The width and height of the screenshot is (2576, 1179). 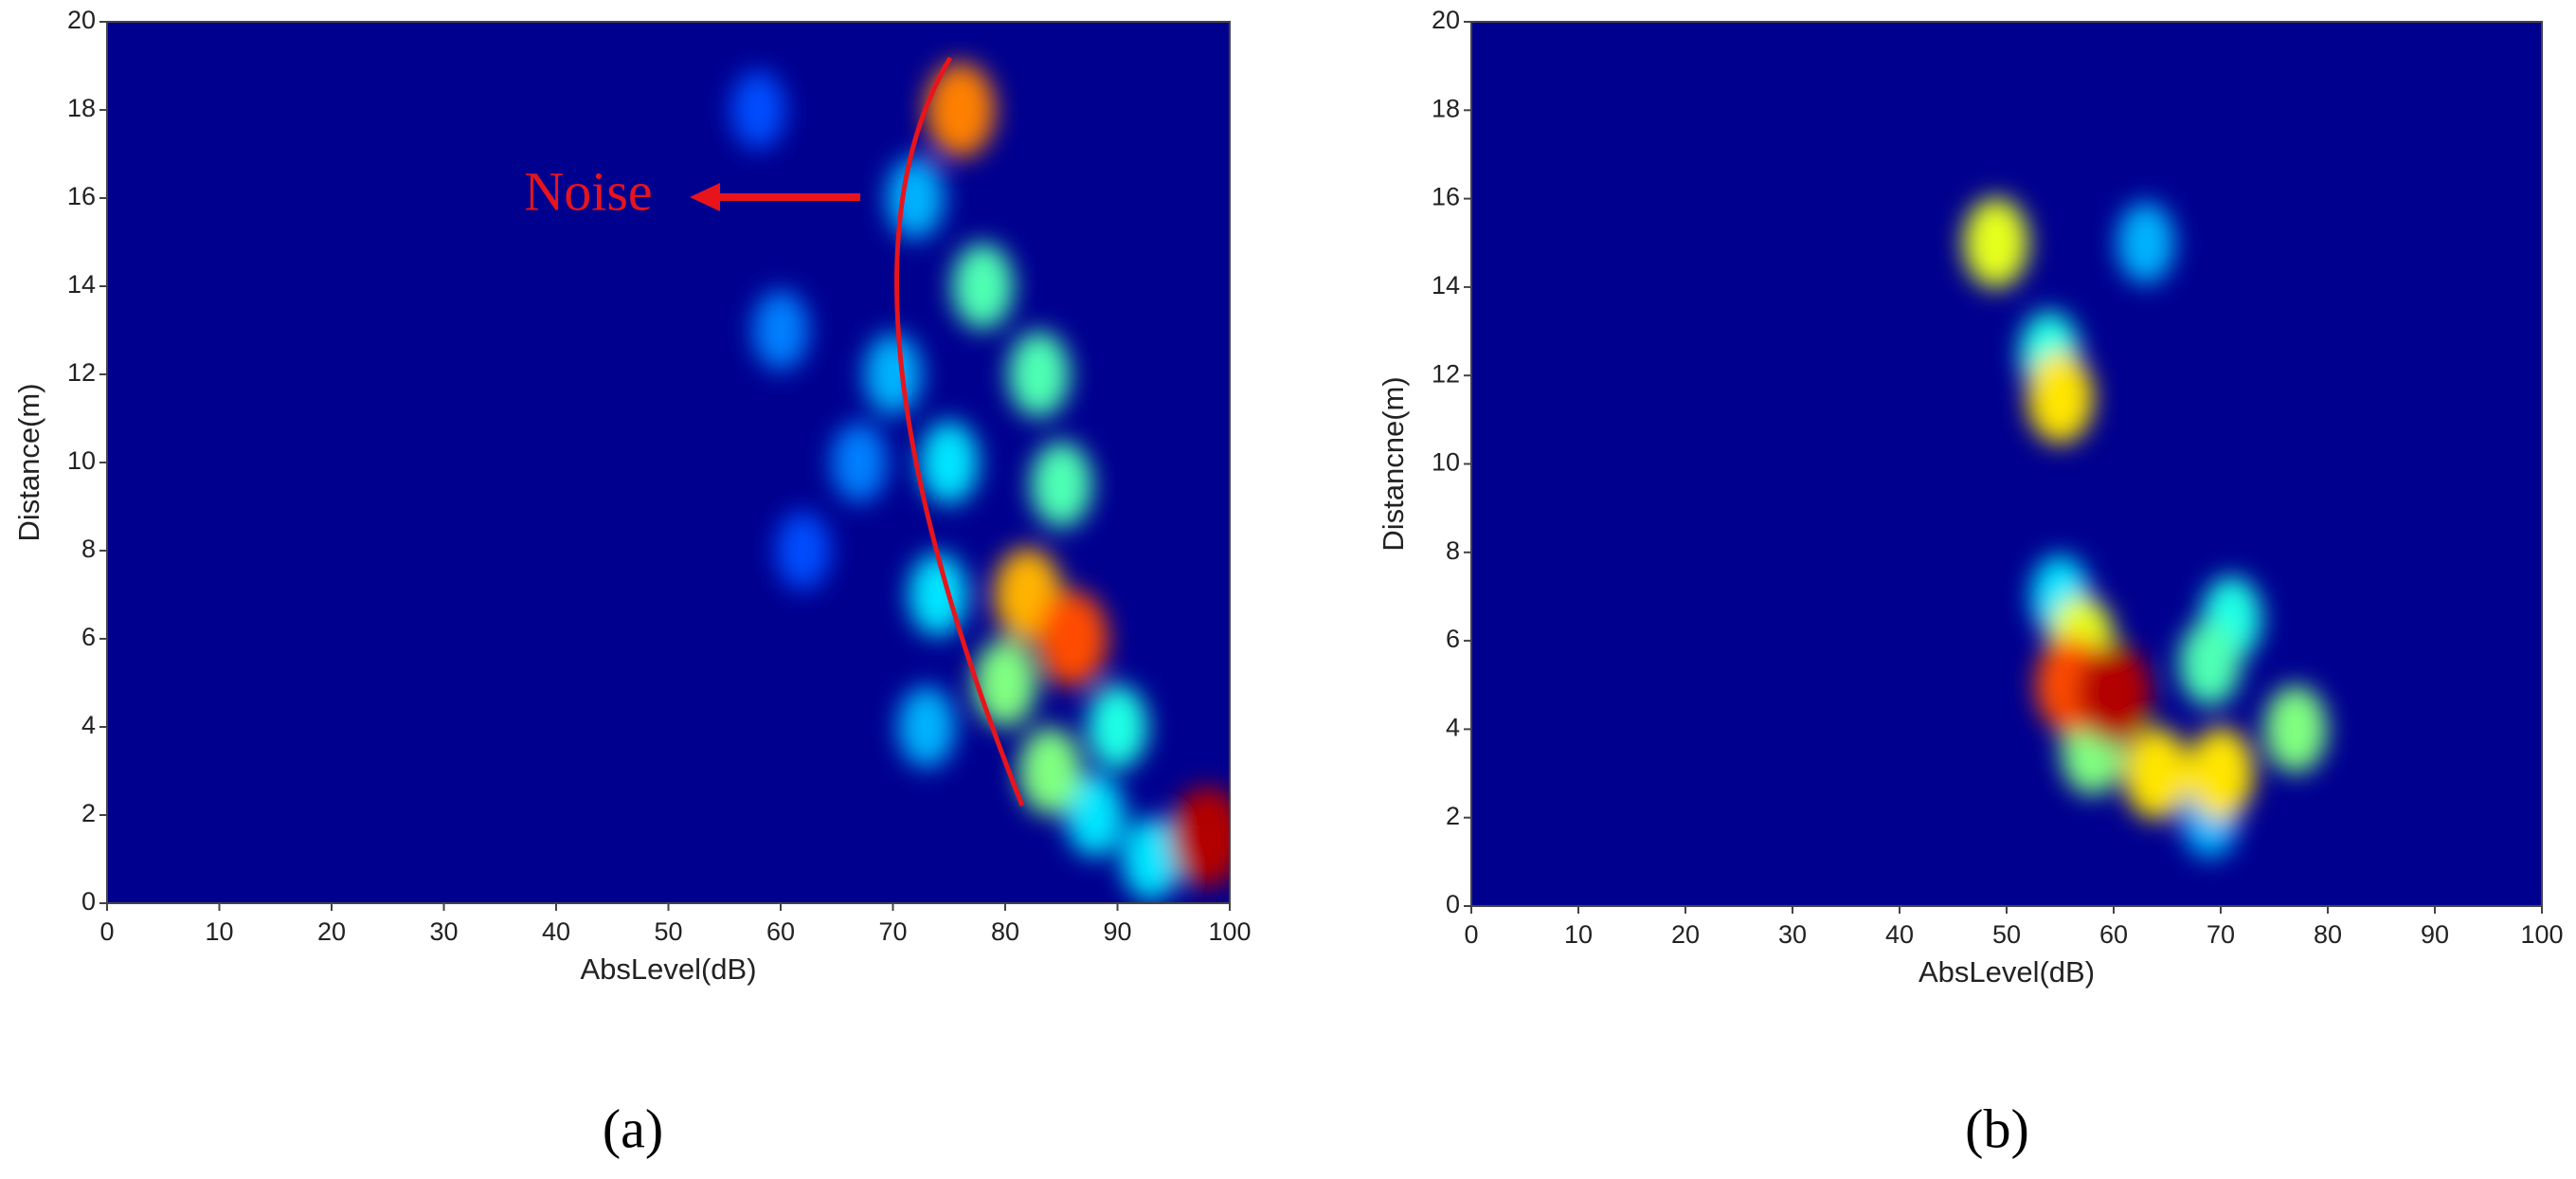 What do you see at coordinates (588, 191) in the screenshot?
I see `noise-label: Noise` at bounding box center [588, 191].